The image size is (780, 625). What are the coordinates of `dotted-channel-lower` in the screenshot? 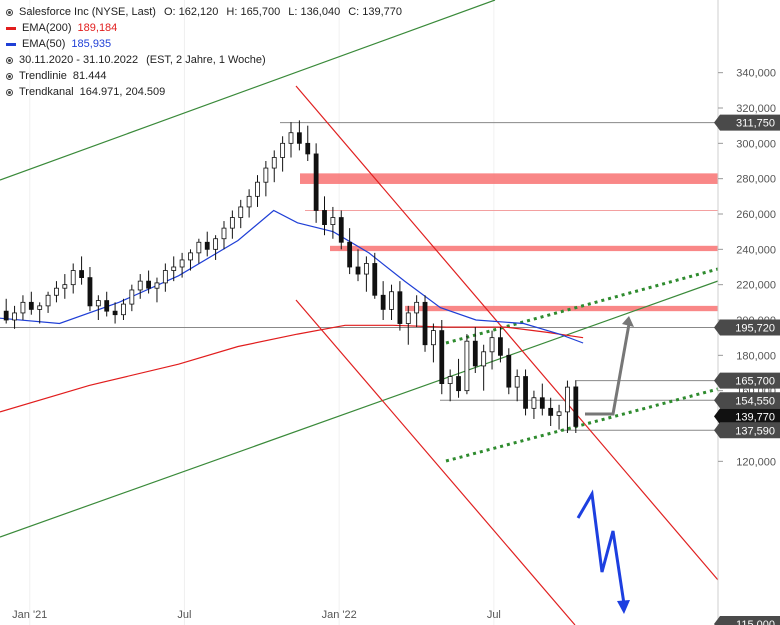 It's located at (582, 425).